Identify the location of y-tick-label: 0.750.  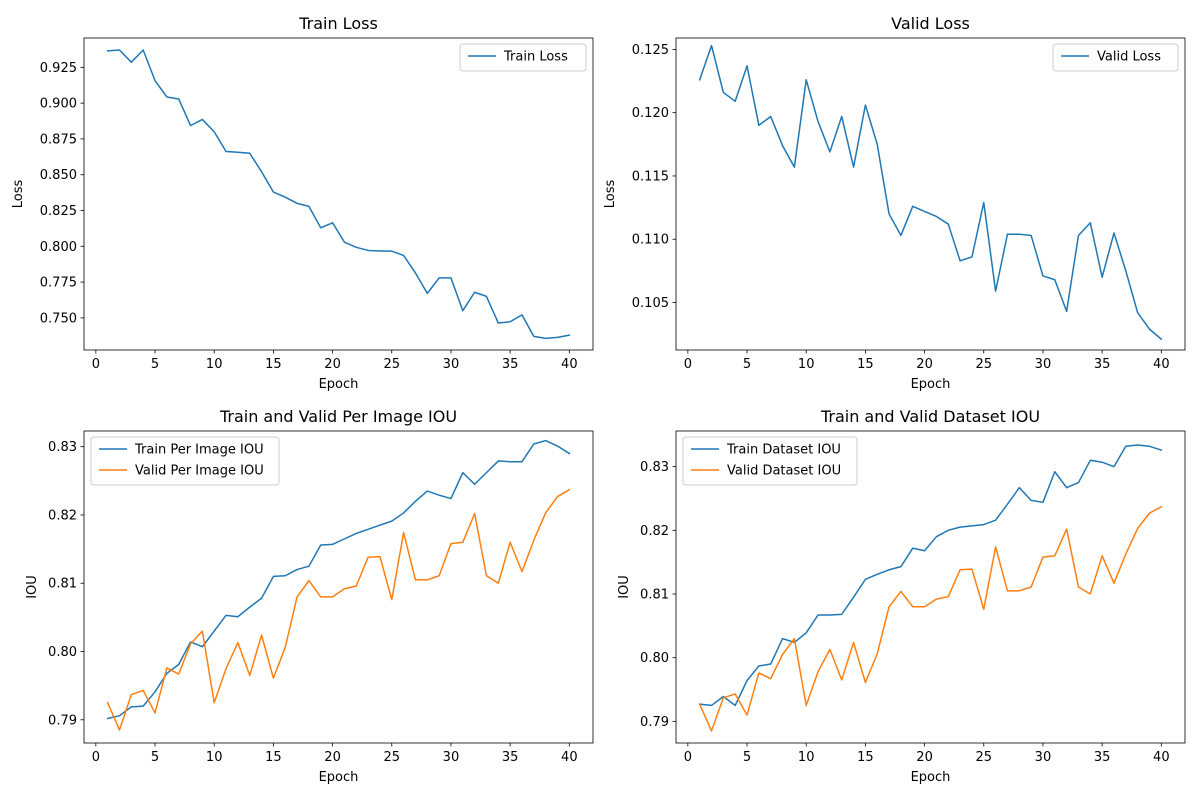
(58, 318).